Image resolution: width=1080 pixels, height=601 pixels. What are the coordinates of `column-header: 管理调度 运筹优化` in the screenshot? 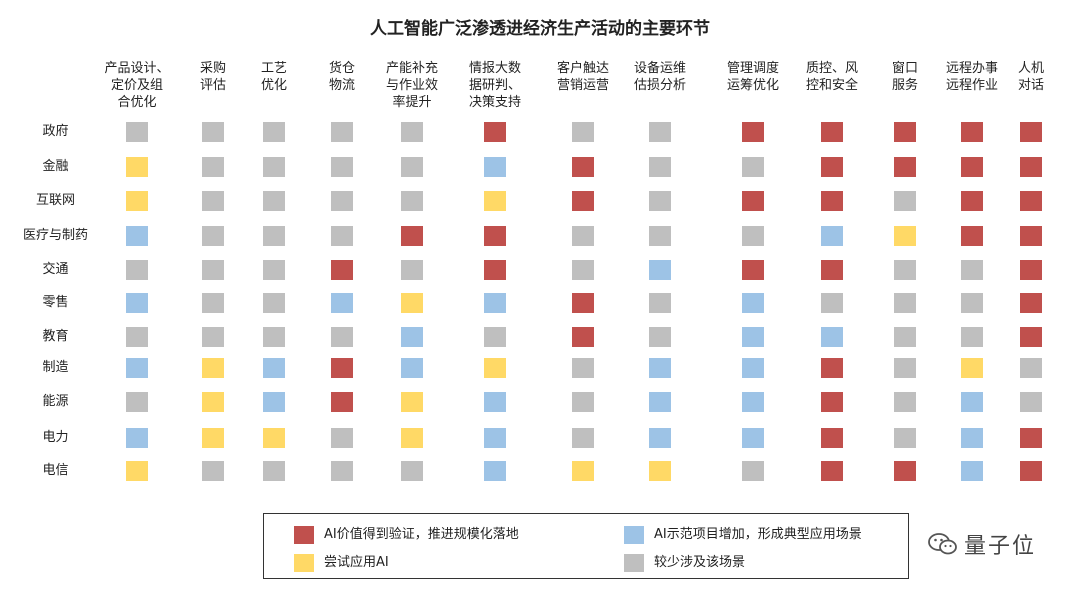 It's located at (752, 77).